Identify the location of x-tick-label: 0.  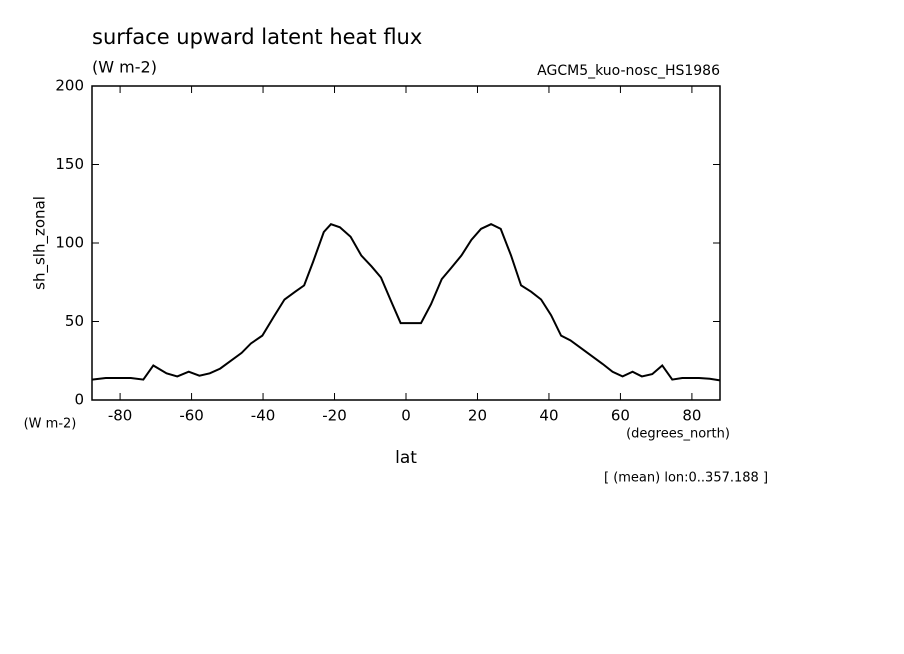
(406, 416).